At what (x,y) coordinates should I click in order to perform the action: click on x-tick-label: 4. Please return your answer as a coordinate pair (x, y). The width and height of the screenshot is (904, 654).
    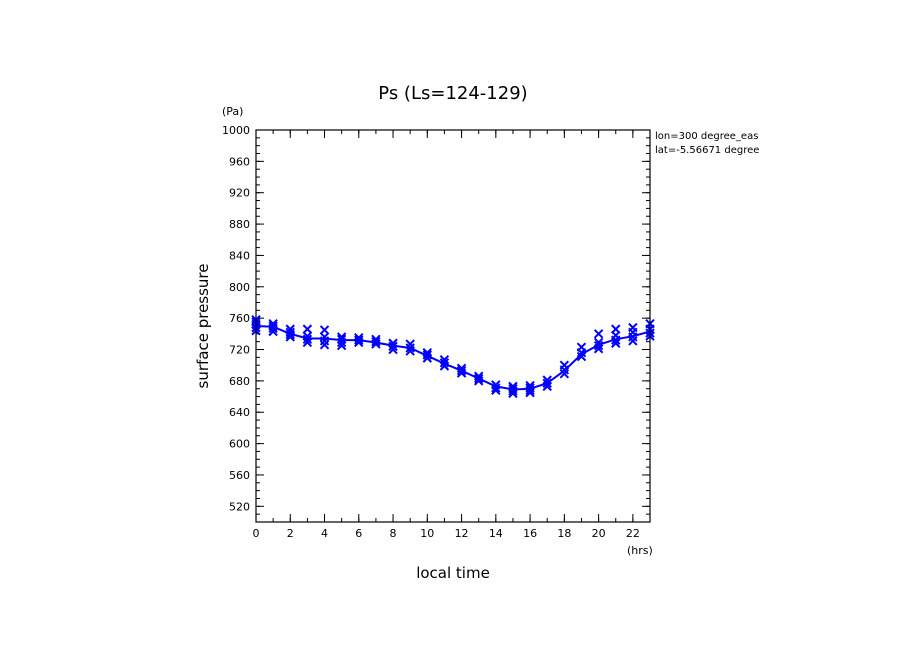
    Looking at the image, I should click on (324, 533).